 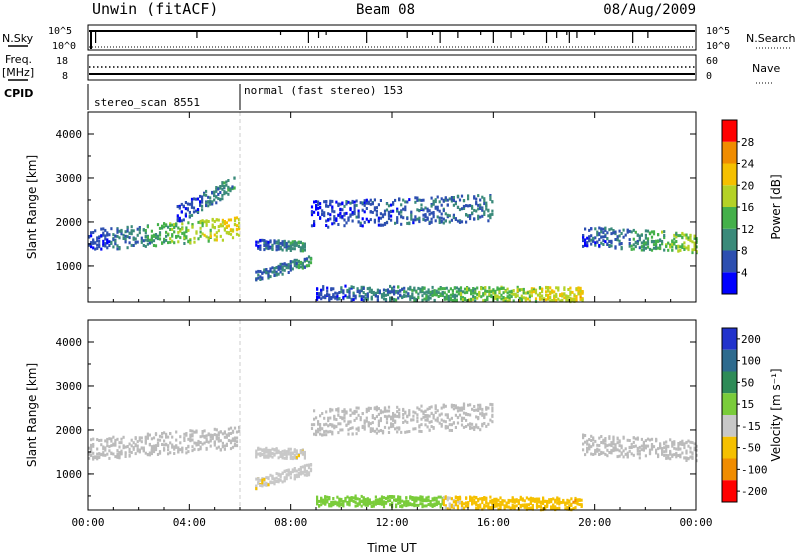 I want to click on colorbar-tick-label: 15, so click(x=747, y=404).